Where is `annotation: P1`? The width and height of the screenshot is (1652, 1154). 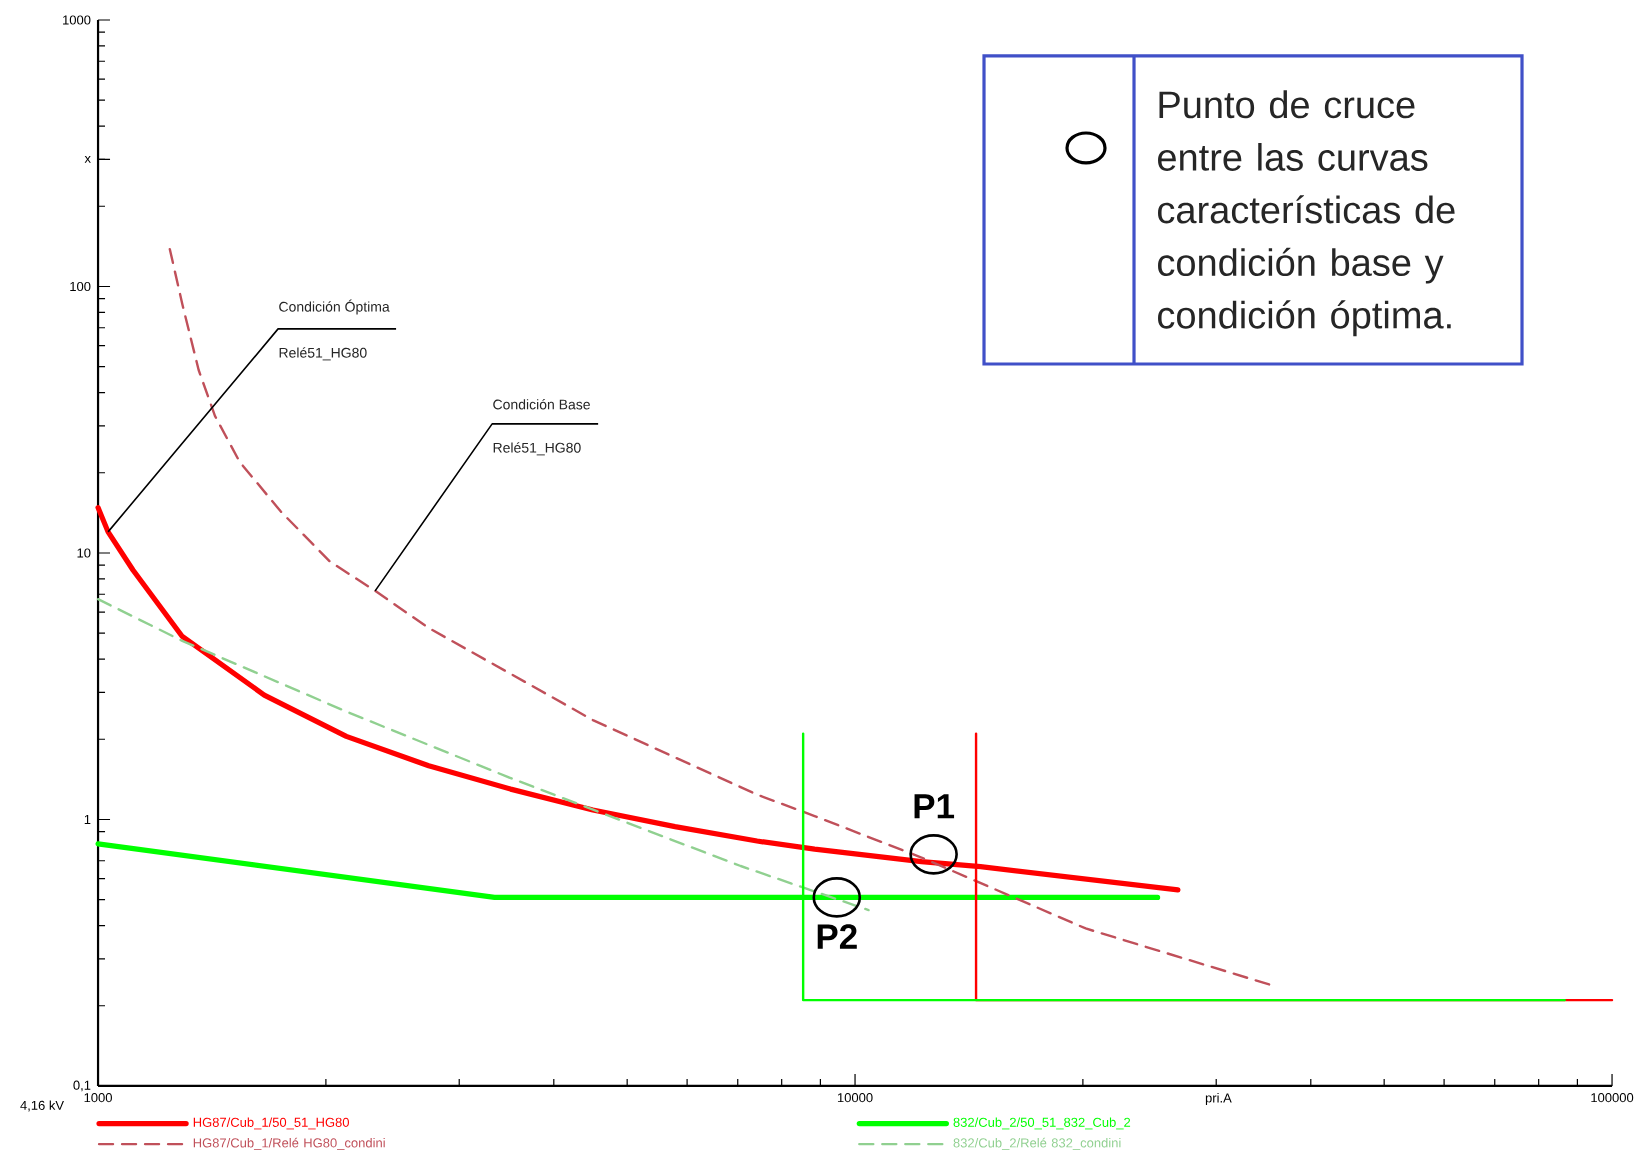
annotation: P1 is located at coordinates (934, 806).